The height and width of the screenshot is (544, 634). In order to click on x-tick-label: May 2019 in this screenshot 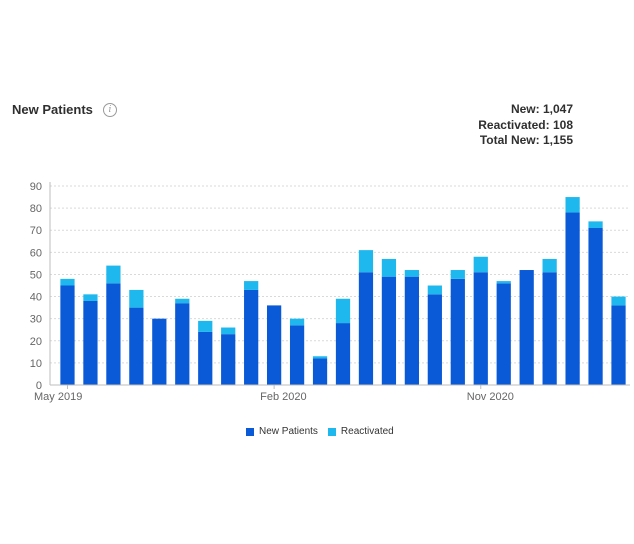, I will do `click(58, 397)`.